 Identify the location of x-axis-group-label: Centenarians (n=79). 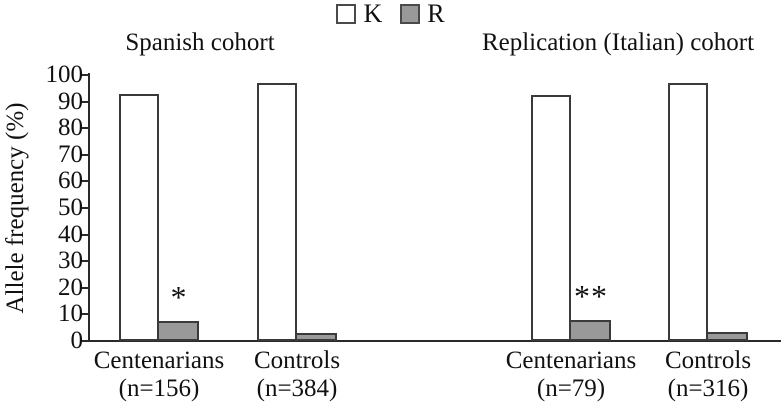
(571, 375).